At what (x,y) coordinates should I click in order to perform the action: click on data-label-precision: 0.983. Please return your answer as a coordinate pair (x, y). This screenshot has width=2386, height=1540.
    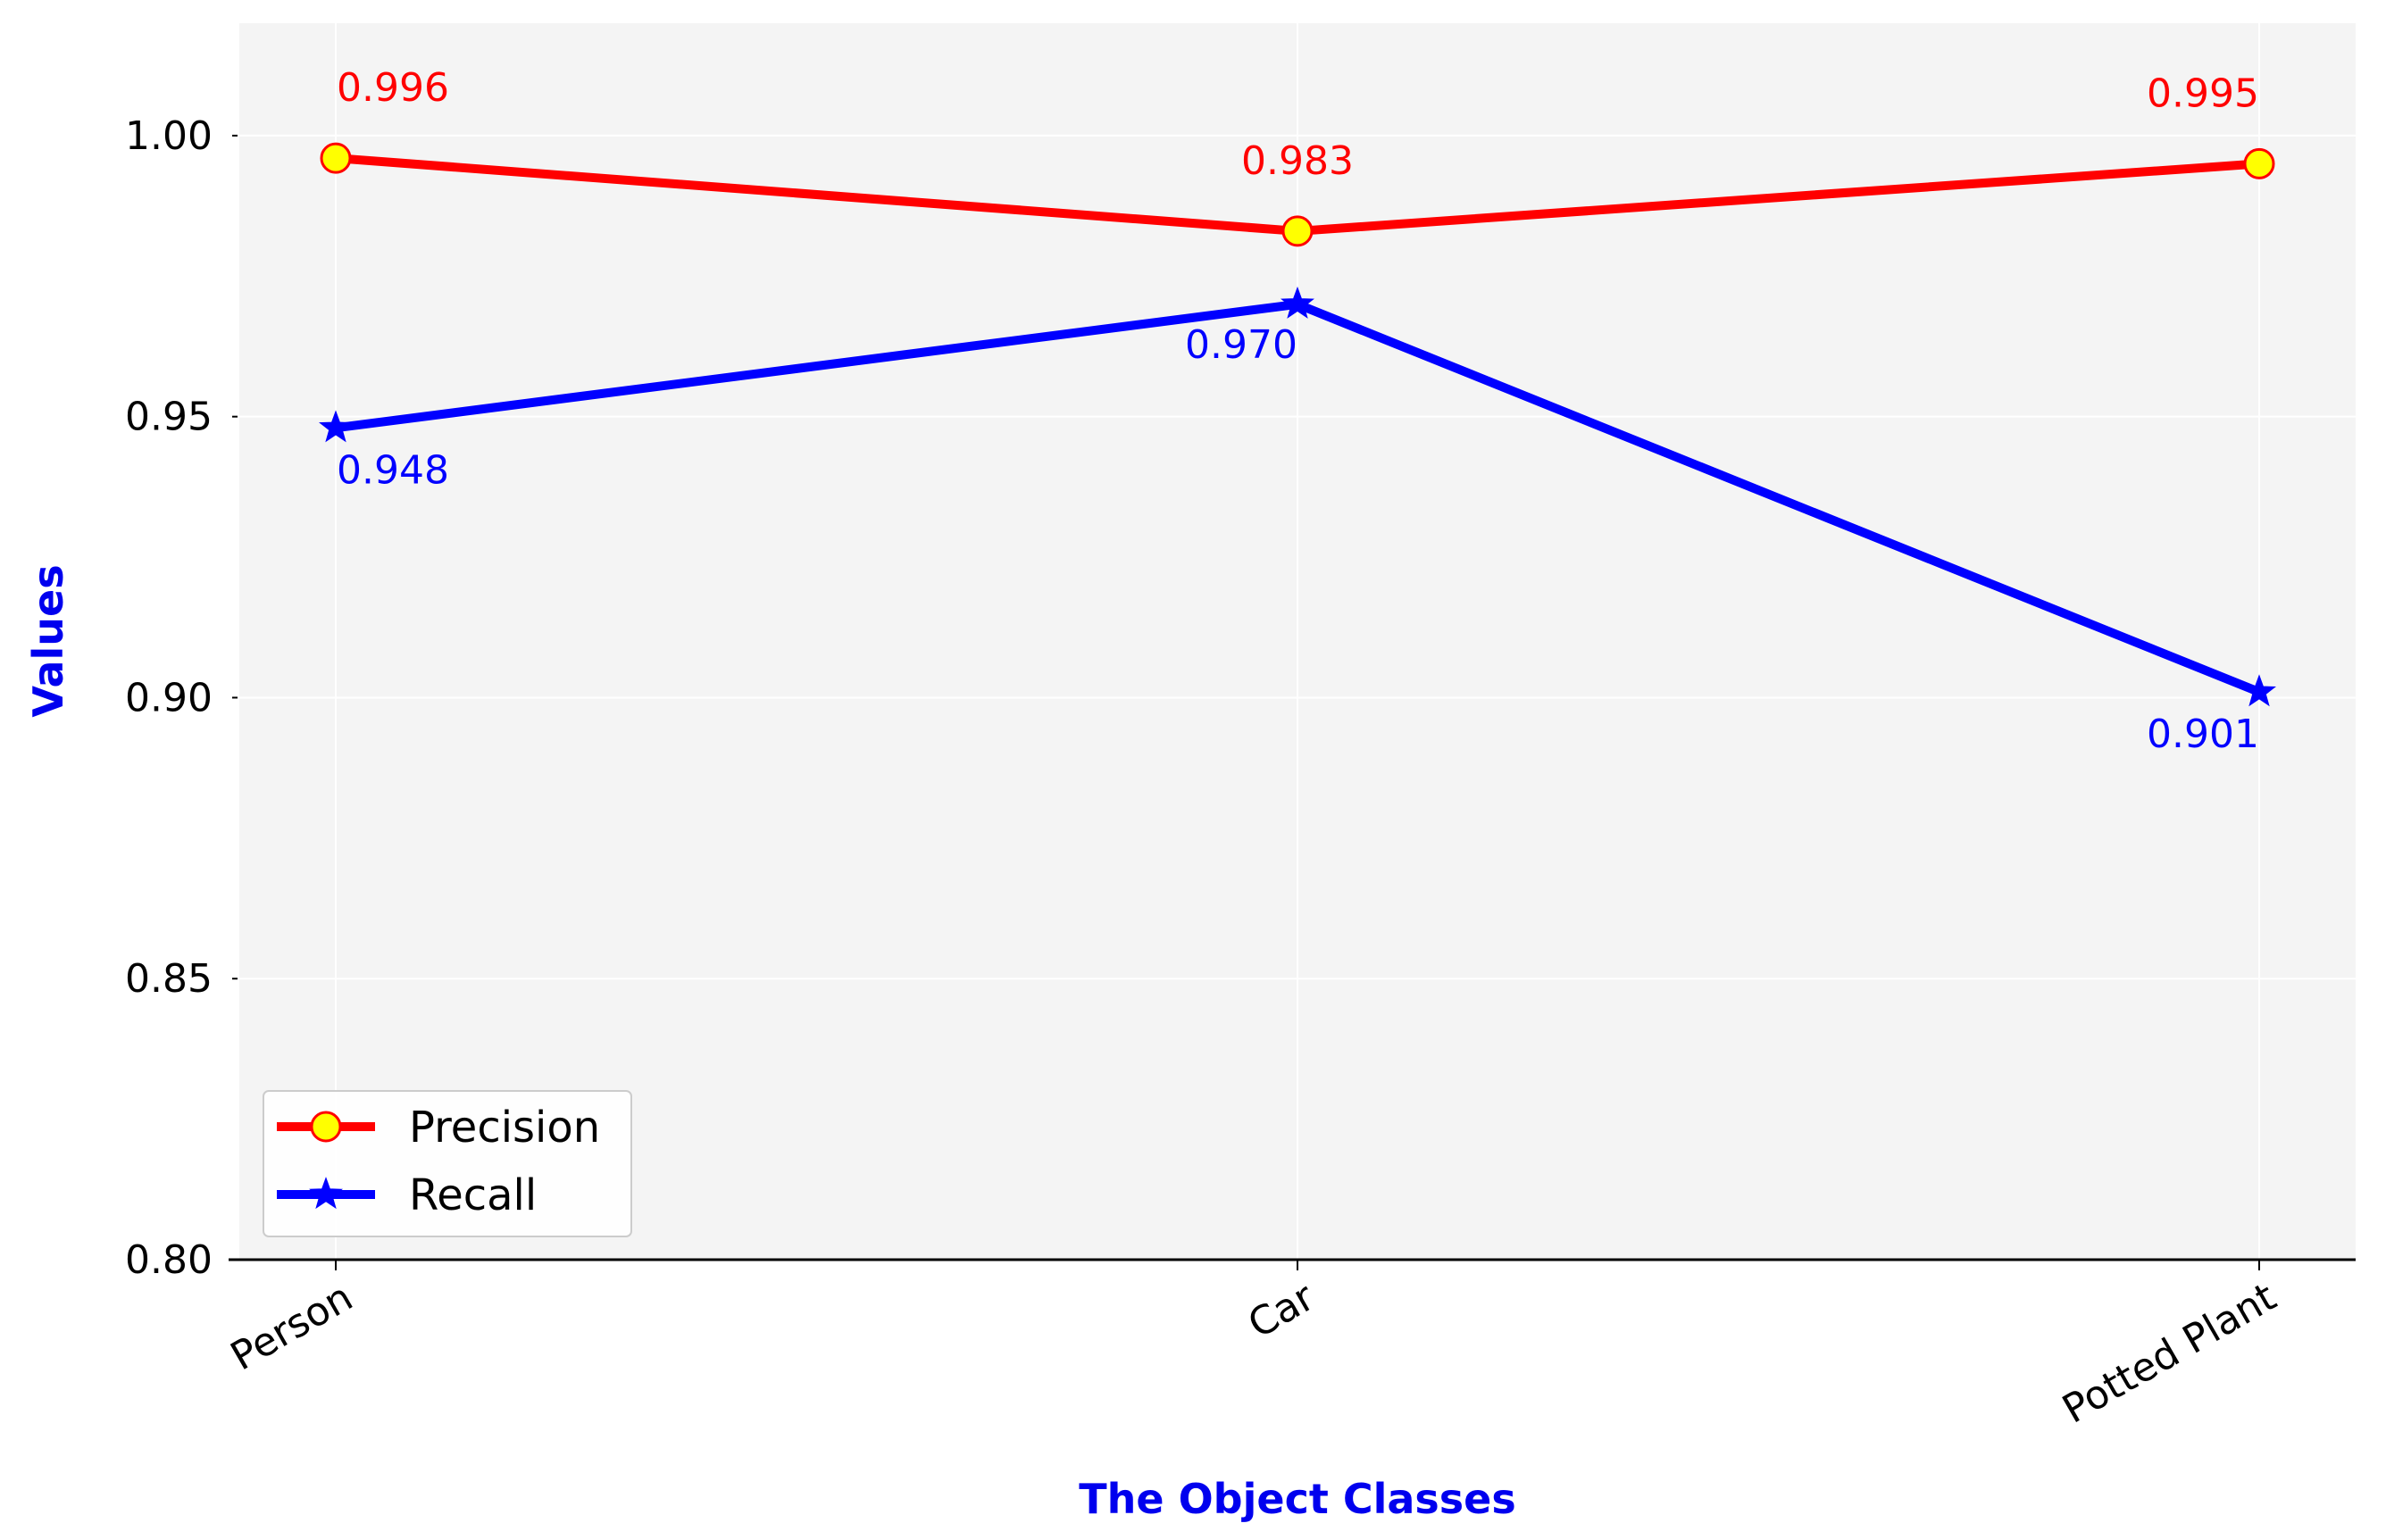
    Looking at the image, I should click on (1297, 161).